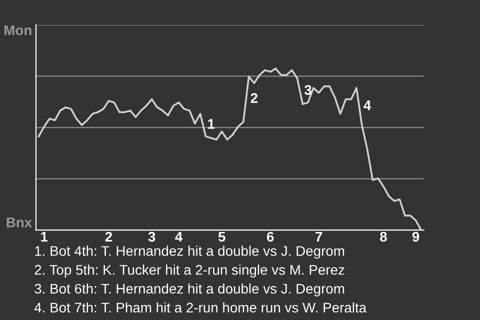  Describe the element at coordinates (19, 223) in the screenshot. I see `text: Bnx` at that location.